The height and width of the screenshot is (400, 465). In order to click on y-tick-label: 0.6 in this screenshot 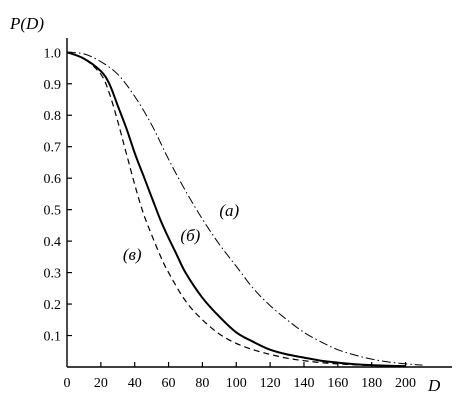, I will do `click(53, 179)`.